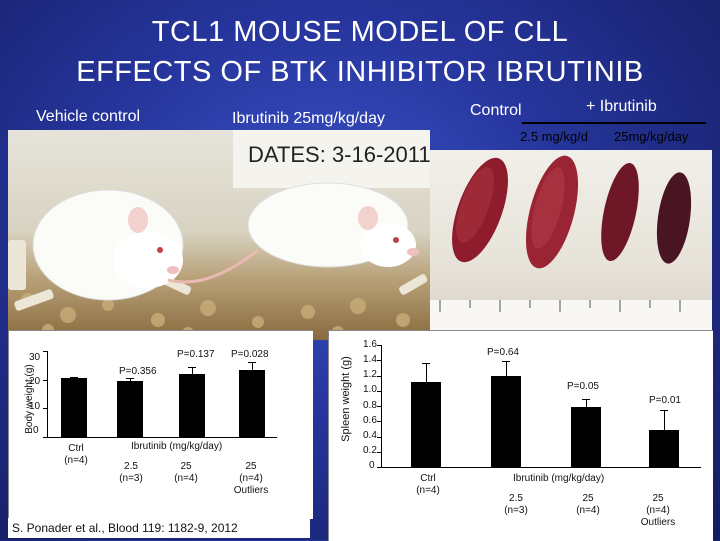 The height and width of the screenshot is (541, 720). I want to click on body-cat-2: 2.5 (n=3), so click(131, 472).